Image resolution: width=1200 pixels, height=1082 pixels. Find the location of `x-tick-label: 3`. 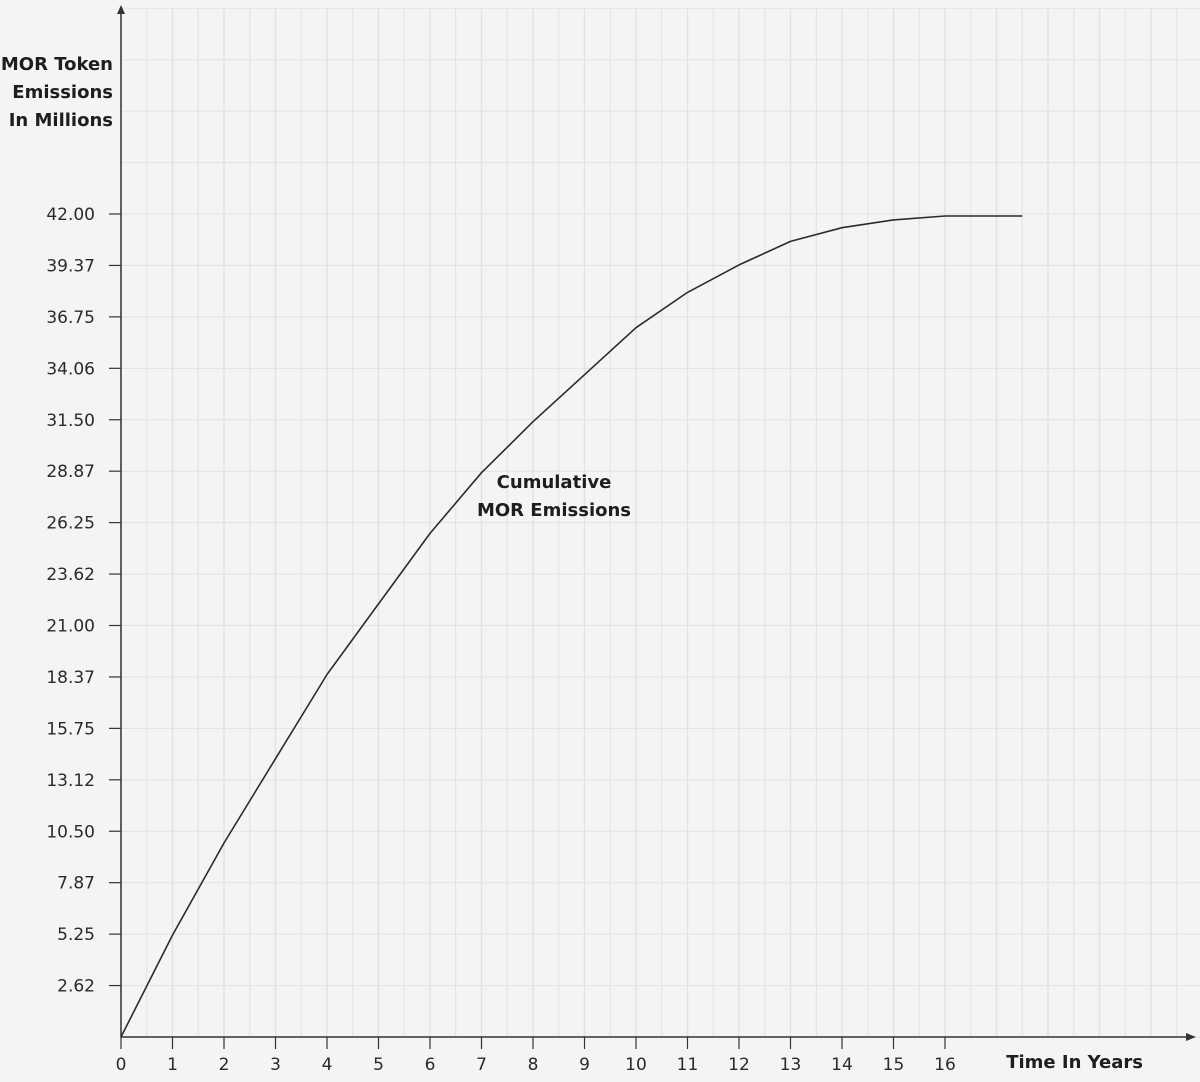

x-tick-label: 3 is located at coordinates (275, 1065).